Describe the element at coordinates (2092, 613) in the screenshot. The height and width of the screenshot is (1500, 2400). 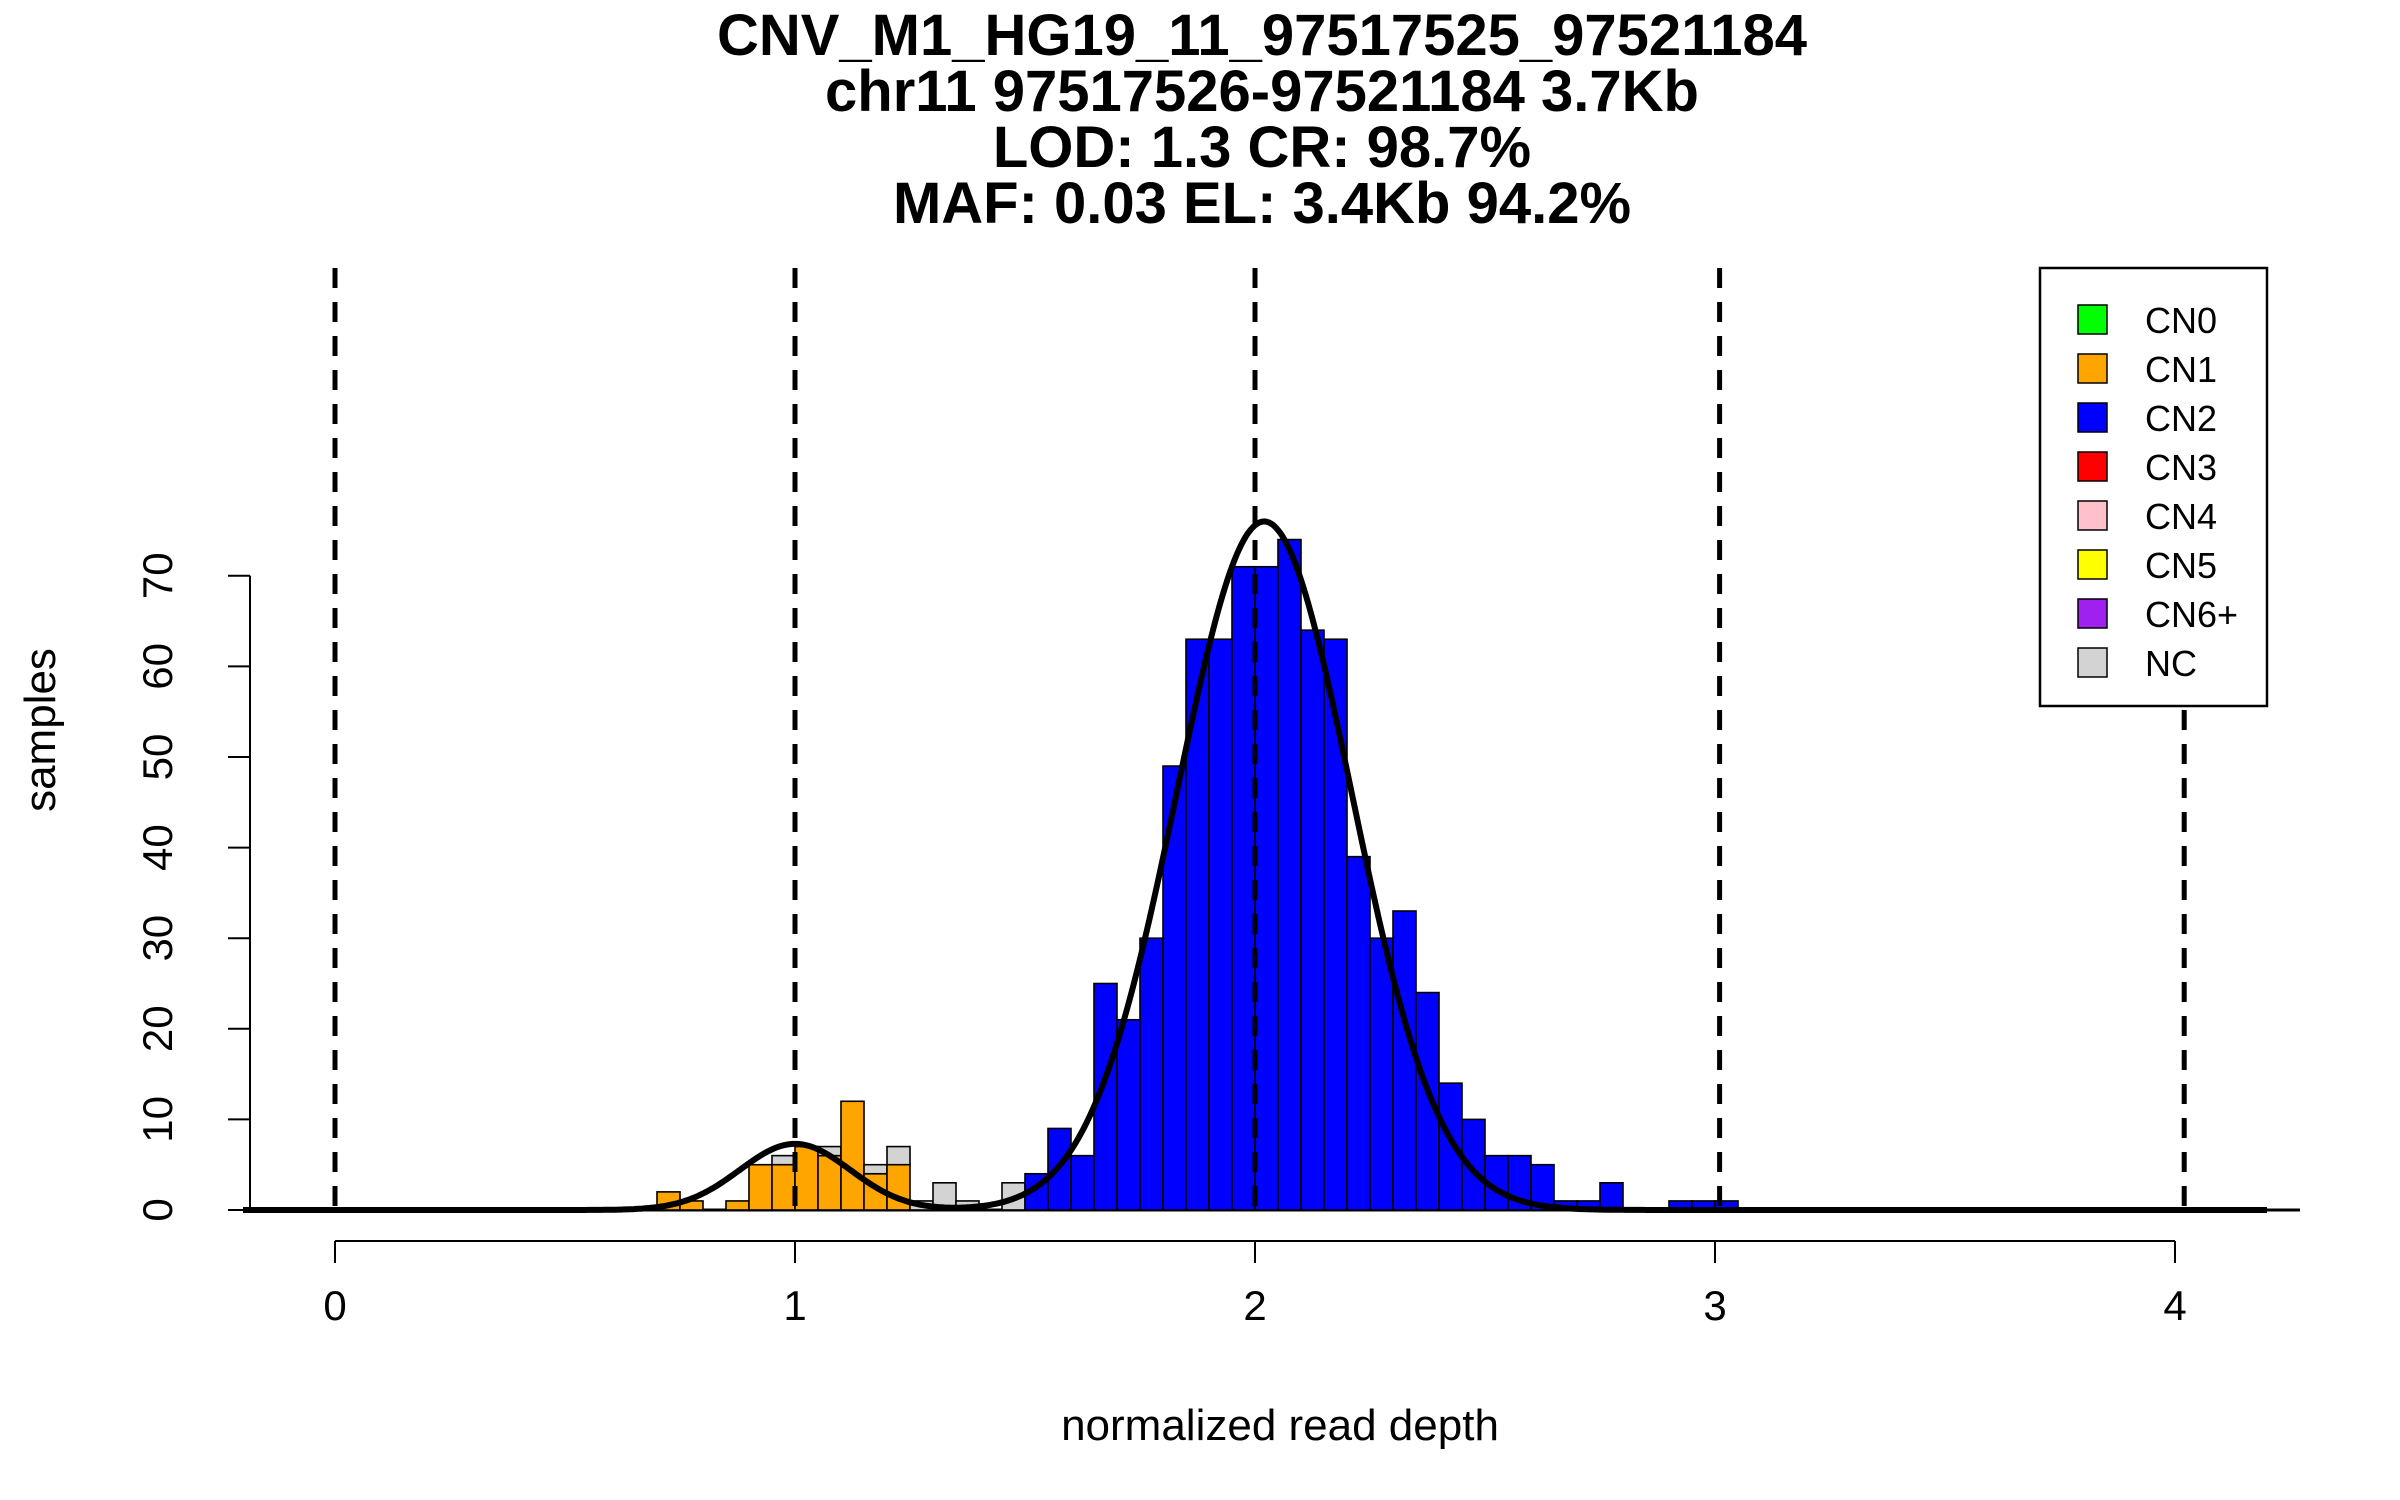
I see `legend-swatch-cn6+` at that location.